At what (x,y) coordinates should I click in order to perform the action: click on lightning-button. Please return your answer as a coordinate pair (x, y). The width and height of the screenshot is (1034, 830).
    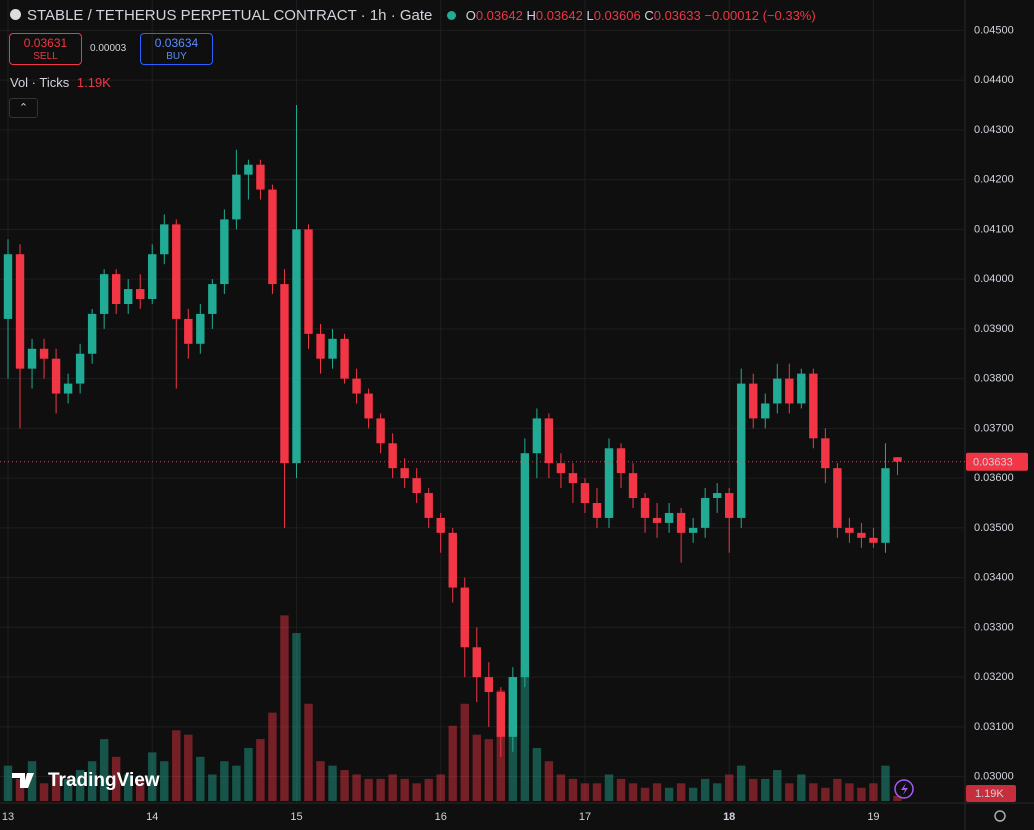
    Looking at the image, I should click on (904, 789).